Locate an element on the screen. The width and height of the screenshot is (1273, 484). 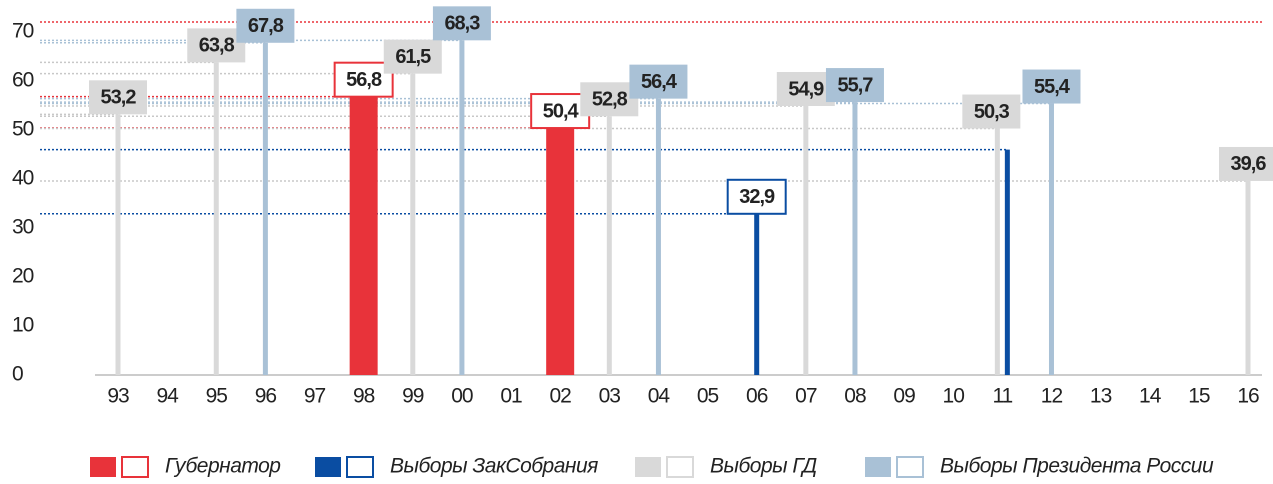
x-tick-label: 11 is located at coordinates (1002, 396).